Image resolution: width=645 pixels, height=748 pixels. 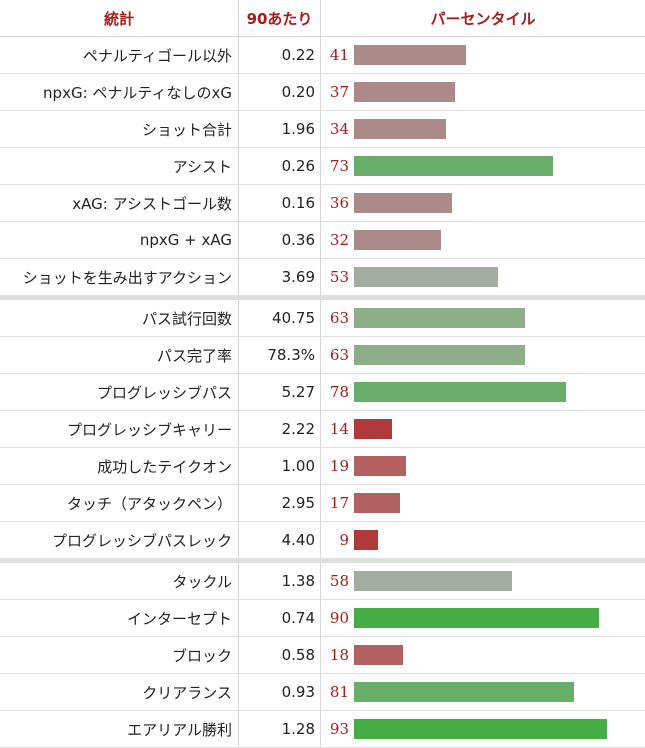 I want to click on stat-label: ブロック, so click(x=201, y=655).